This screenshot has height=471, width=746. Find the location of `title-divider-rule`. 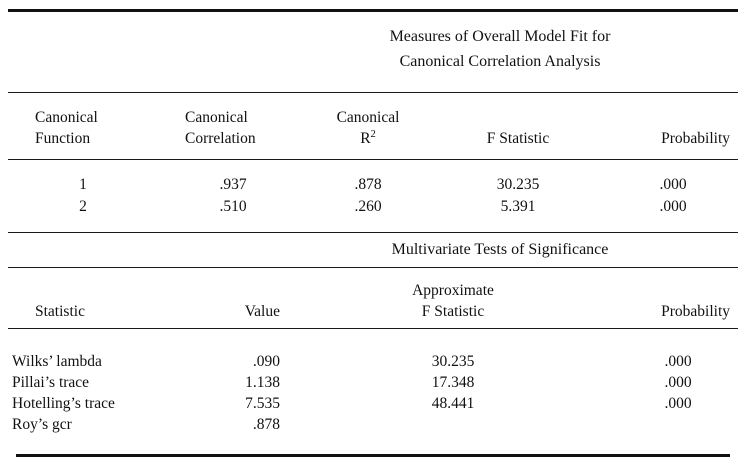

title-divider-rule is located at coordinates (373, 92).